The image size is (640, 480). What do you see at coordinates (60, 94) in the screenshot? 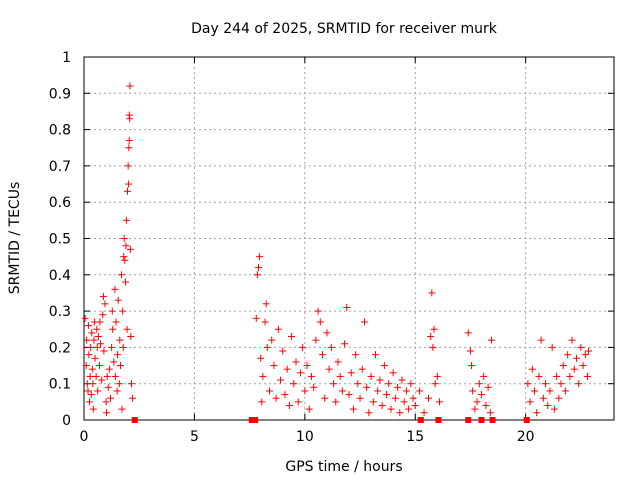
I see `y-tick-label: 0.9` at bounding box center [60, 94].